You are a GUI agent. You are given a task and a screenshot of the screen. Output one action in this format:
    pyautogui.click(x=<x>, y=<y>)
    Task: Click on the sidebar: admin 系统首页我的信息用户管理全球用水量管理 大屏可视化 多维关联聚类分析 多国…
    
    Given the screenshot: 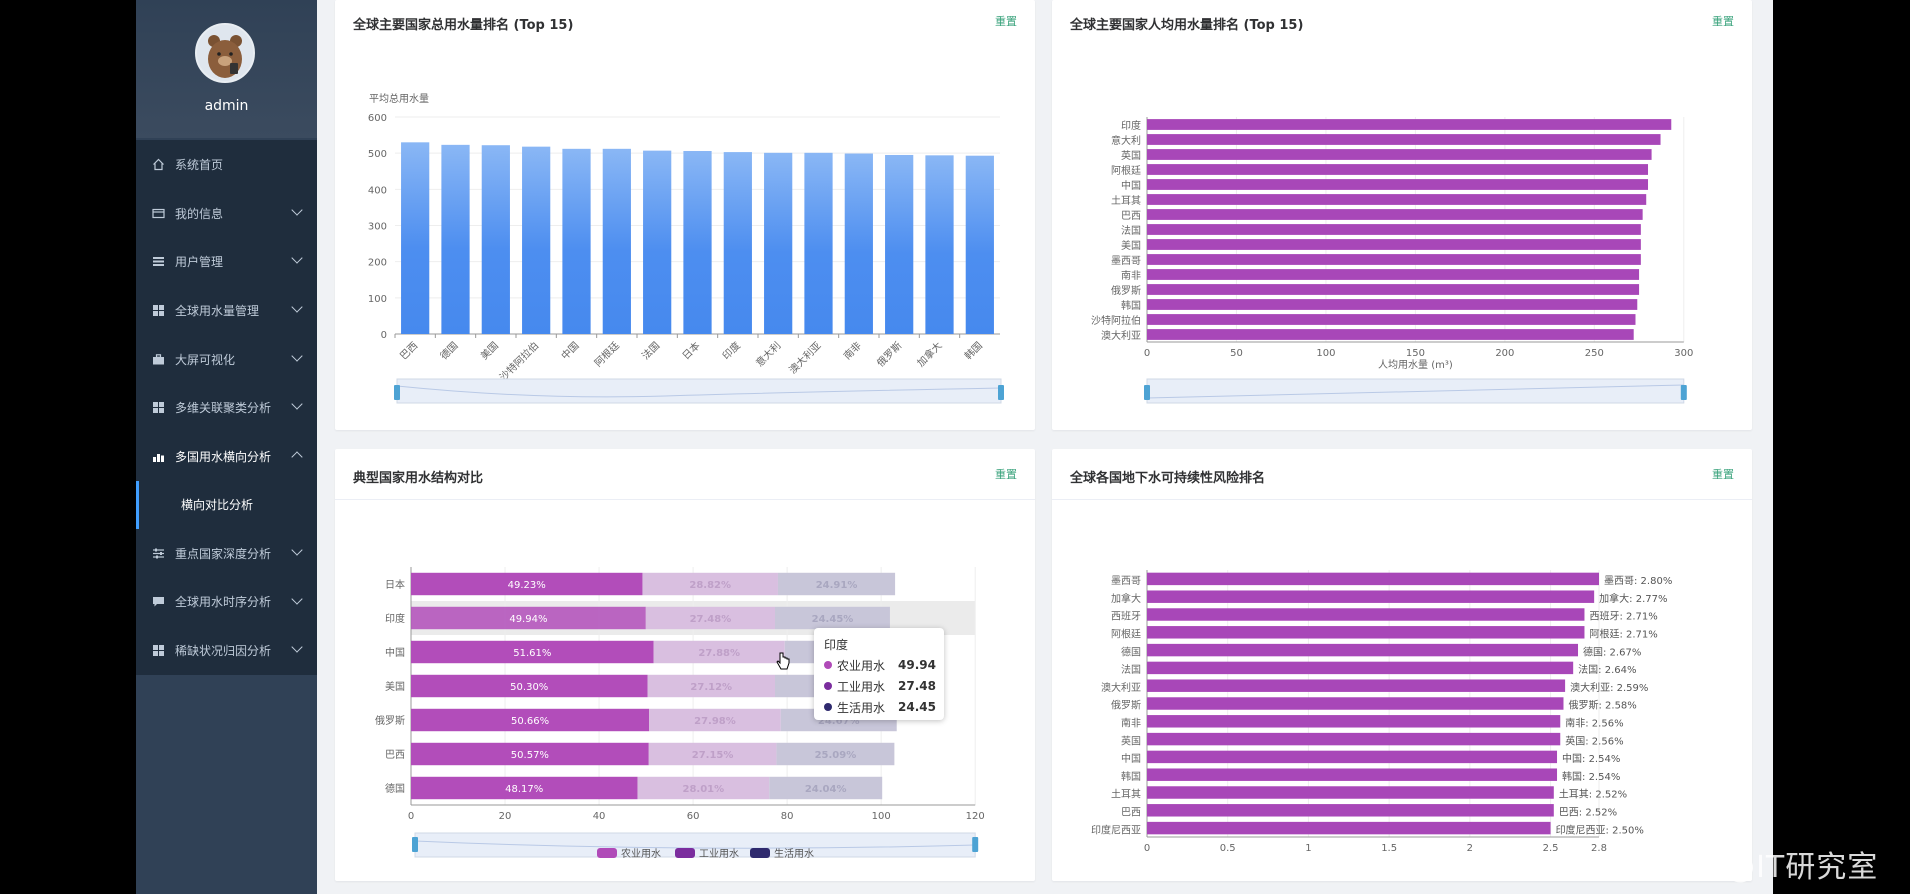 What is the action you would take?
    pyautogui.click(x=226, y=447)
    